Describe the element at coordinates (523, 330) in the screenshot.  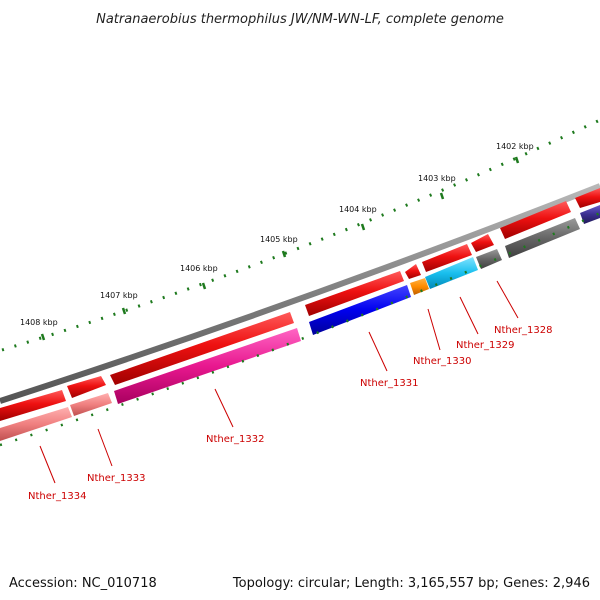
I see `gene-label-nther-1328: Nther_1328` at that location.